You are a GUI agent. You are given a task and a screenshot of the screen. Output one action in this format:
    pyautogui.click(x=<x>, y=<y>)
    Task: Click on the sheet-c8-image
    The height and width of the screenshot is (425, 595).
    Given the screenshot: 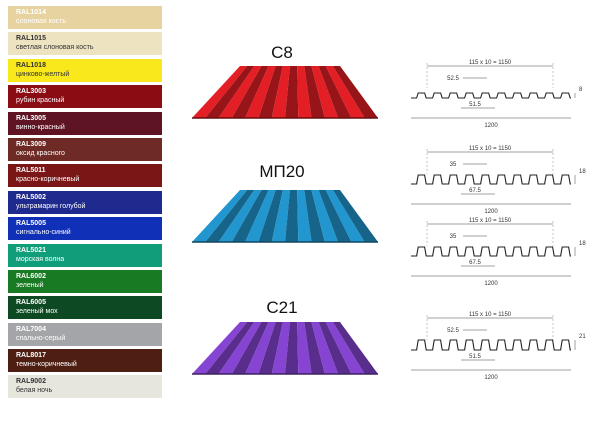 What is the action you would take?
    pyautogui.click(x=285, y=92)
    